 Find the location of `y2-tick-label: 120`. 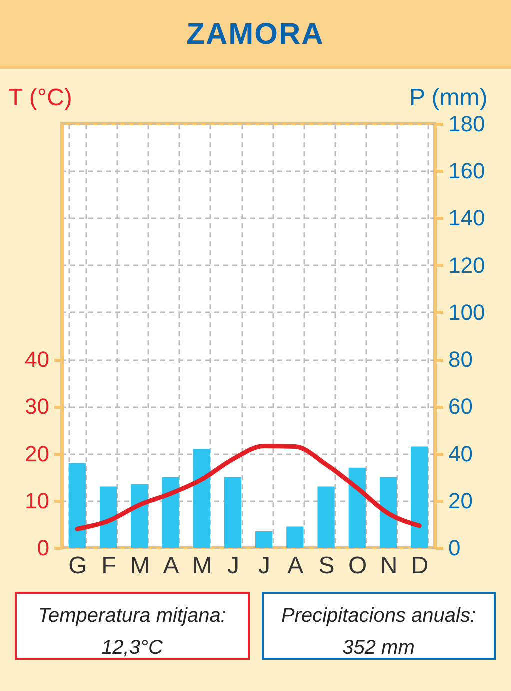

y2-tick-label: 120 is located at coordinates (467, 265).